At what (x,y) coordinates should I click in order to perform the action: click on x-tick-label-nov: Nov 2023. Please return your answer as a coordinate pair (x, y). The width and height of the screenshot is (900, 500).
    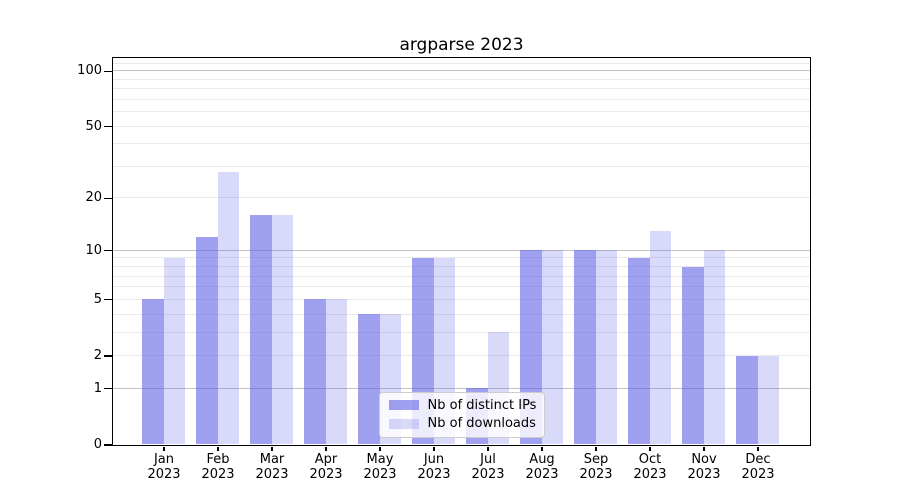
    Looking at the image, I should click on (704, 467).